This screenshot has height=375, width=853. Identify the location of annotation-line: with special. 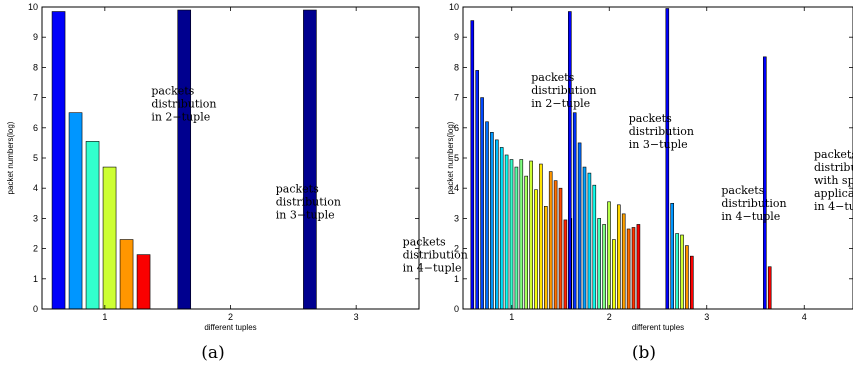
(833, 180).